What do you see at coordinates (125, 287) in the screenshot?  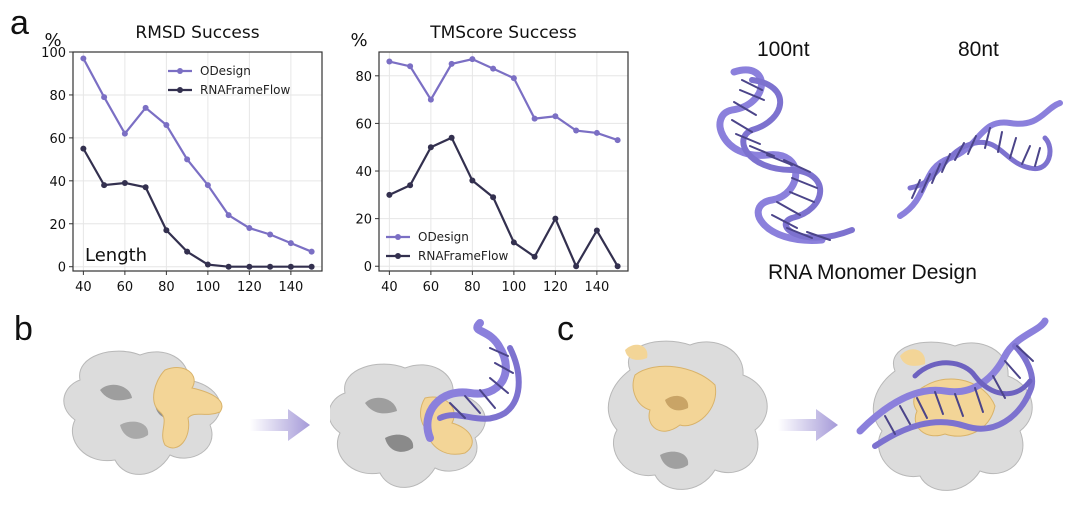 I see `x-tick-label: 60` at bounding box center [125, 287].